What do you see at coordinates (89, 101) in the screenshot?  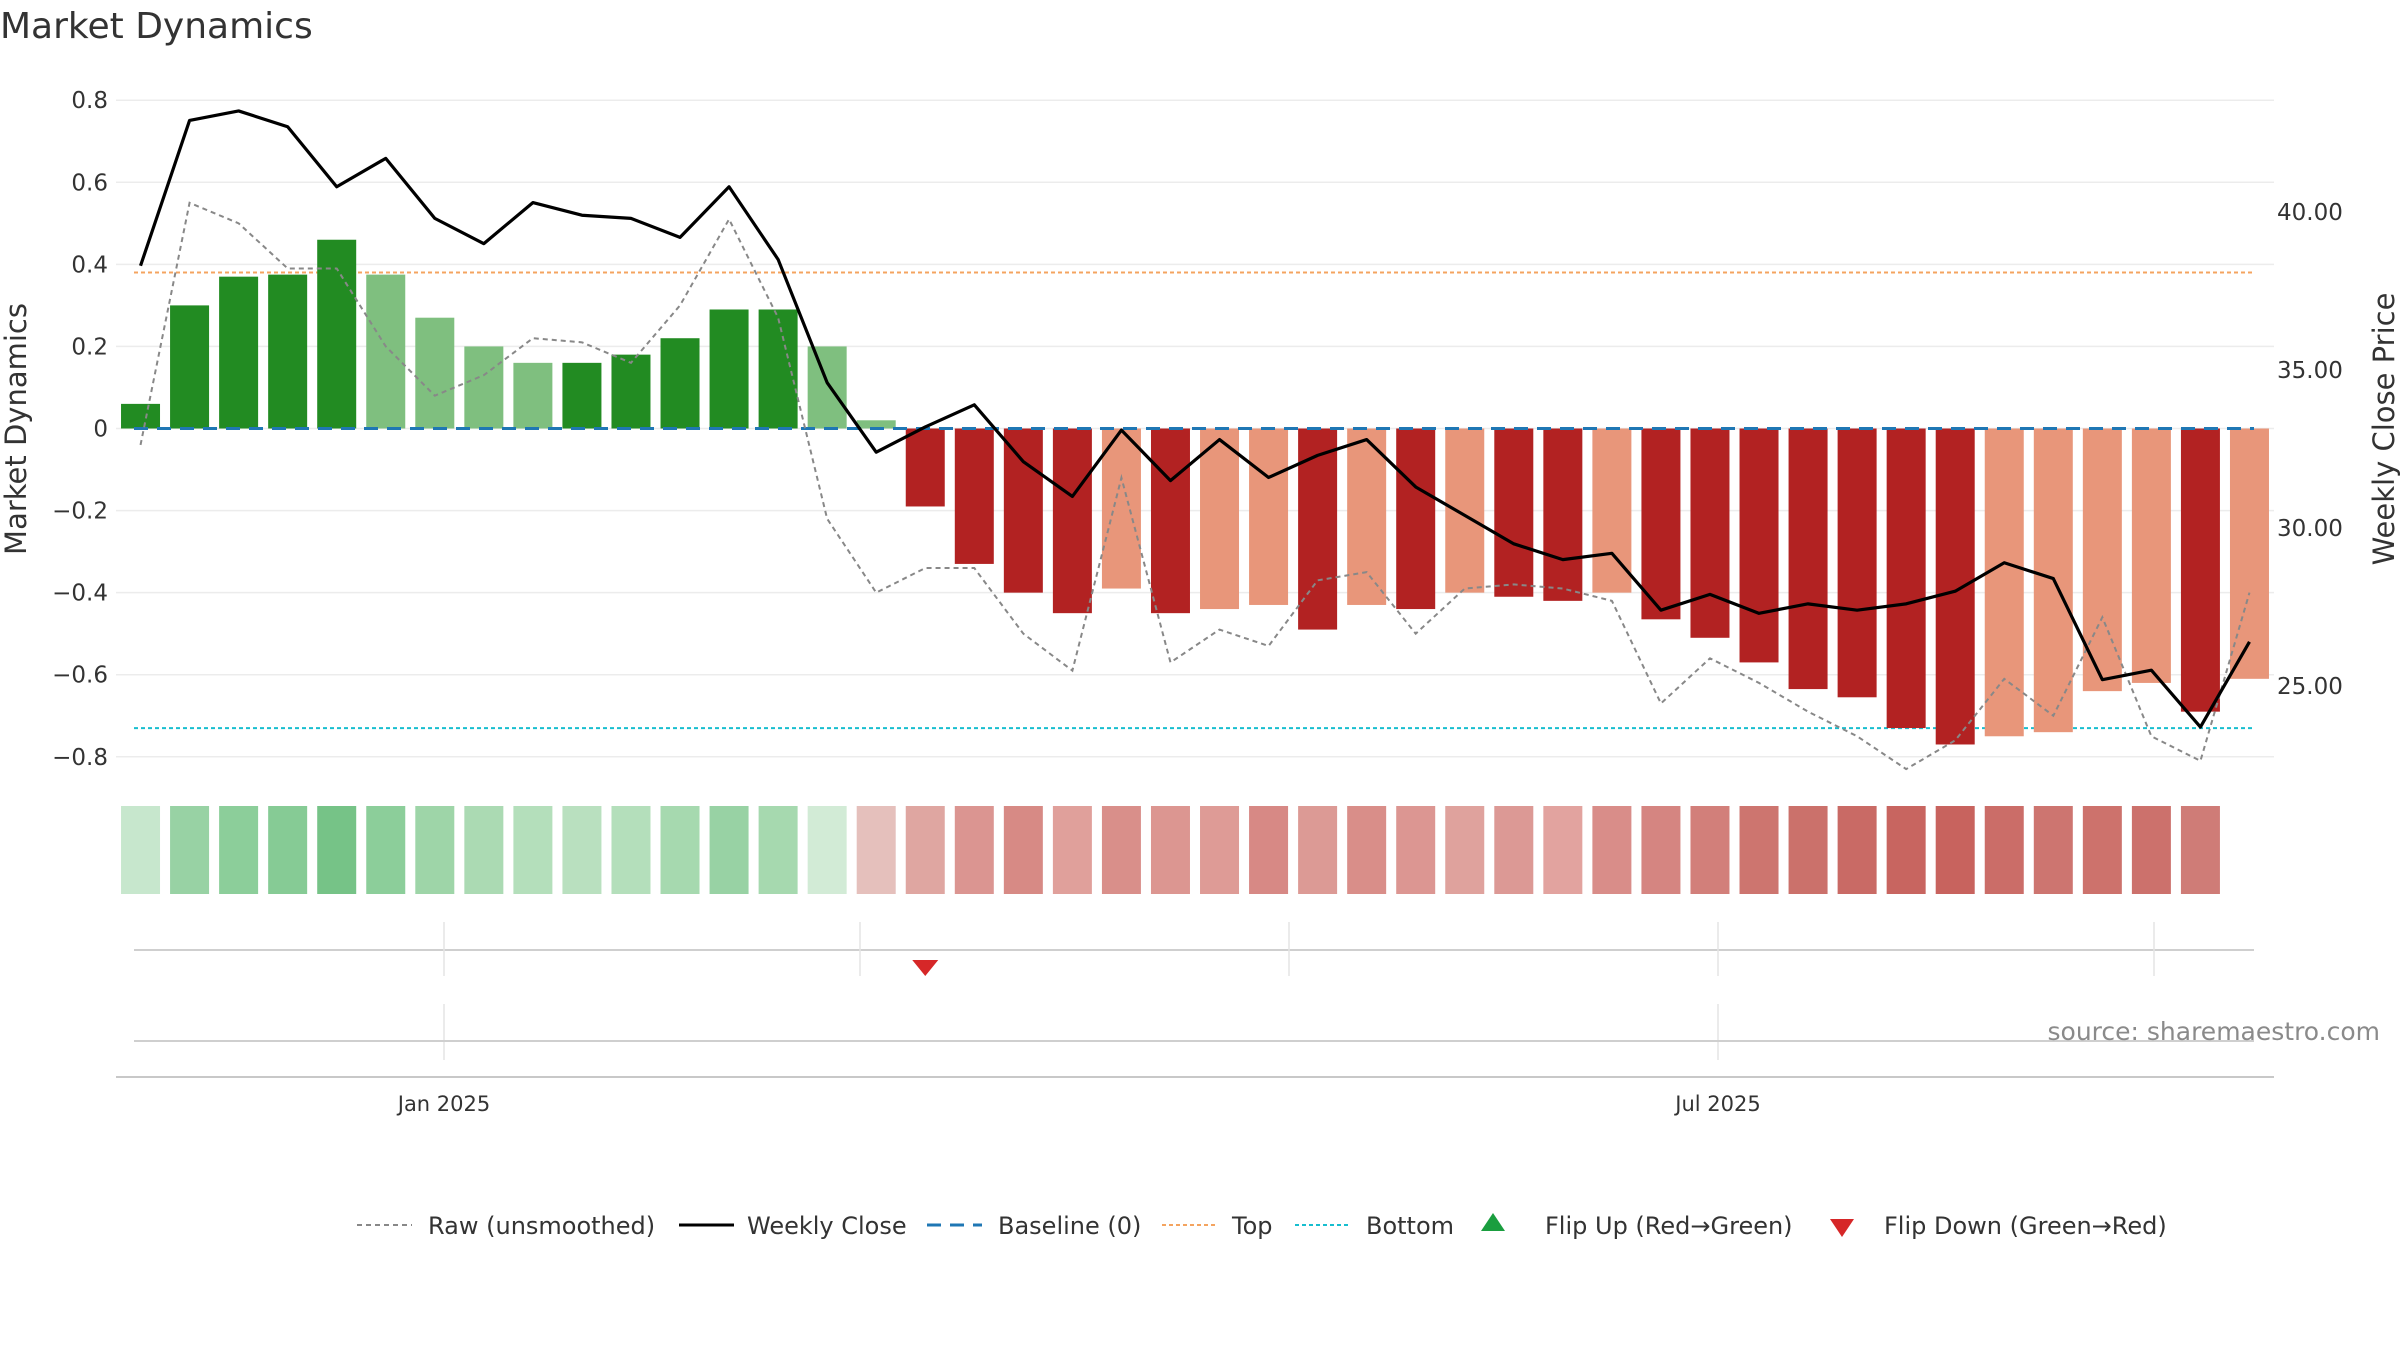 I see `left-tick-label: 0.8` at bounding box center [89, 101].